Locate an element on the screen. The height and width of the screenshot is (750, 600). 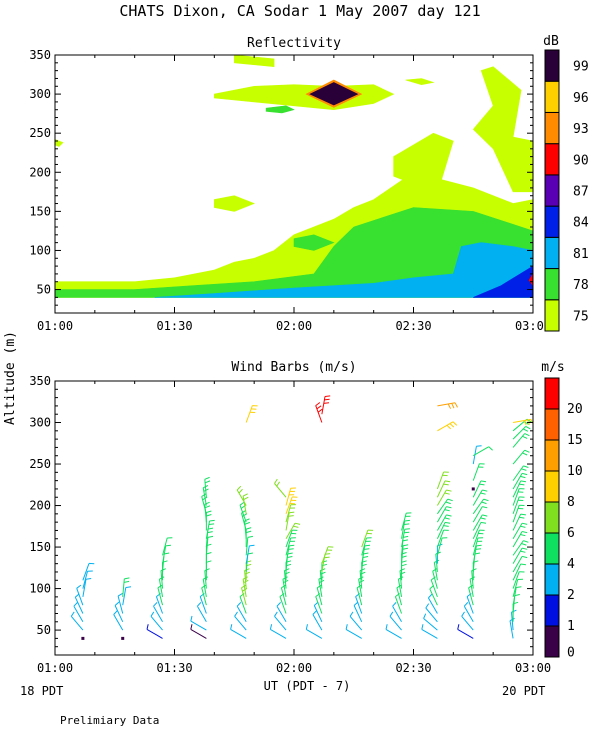
figure-title: CHATS Dixon, CA Sodar 1 May 2007 day 121 is located at coordinates (299, 11).